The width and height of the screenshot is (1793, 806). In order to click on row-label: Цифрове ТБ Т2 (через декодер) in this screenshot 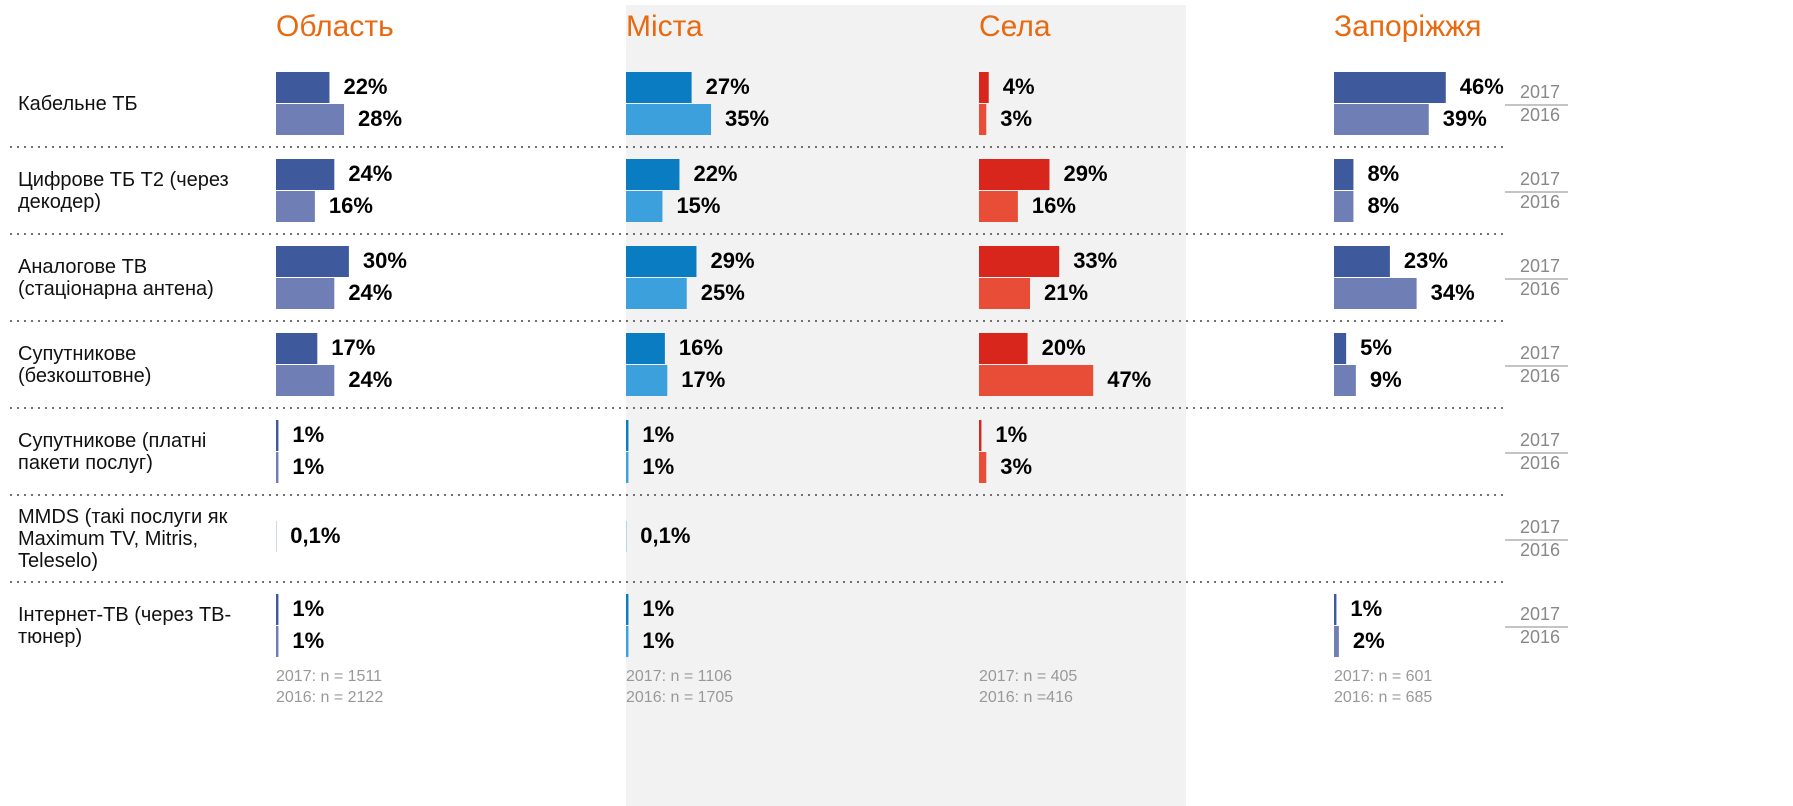, I will do `click(123, 190)`.